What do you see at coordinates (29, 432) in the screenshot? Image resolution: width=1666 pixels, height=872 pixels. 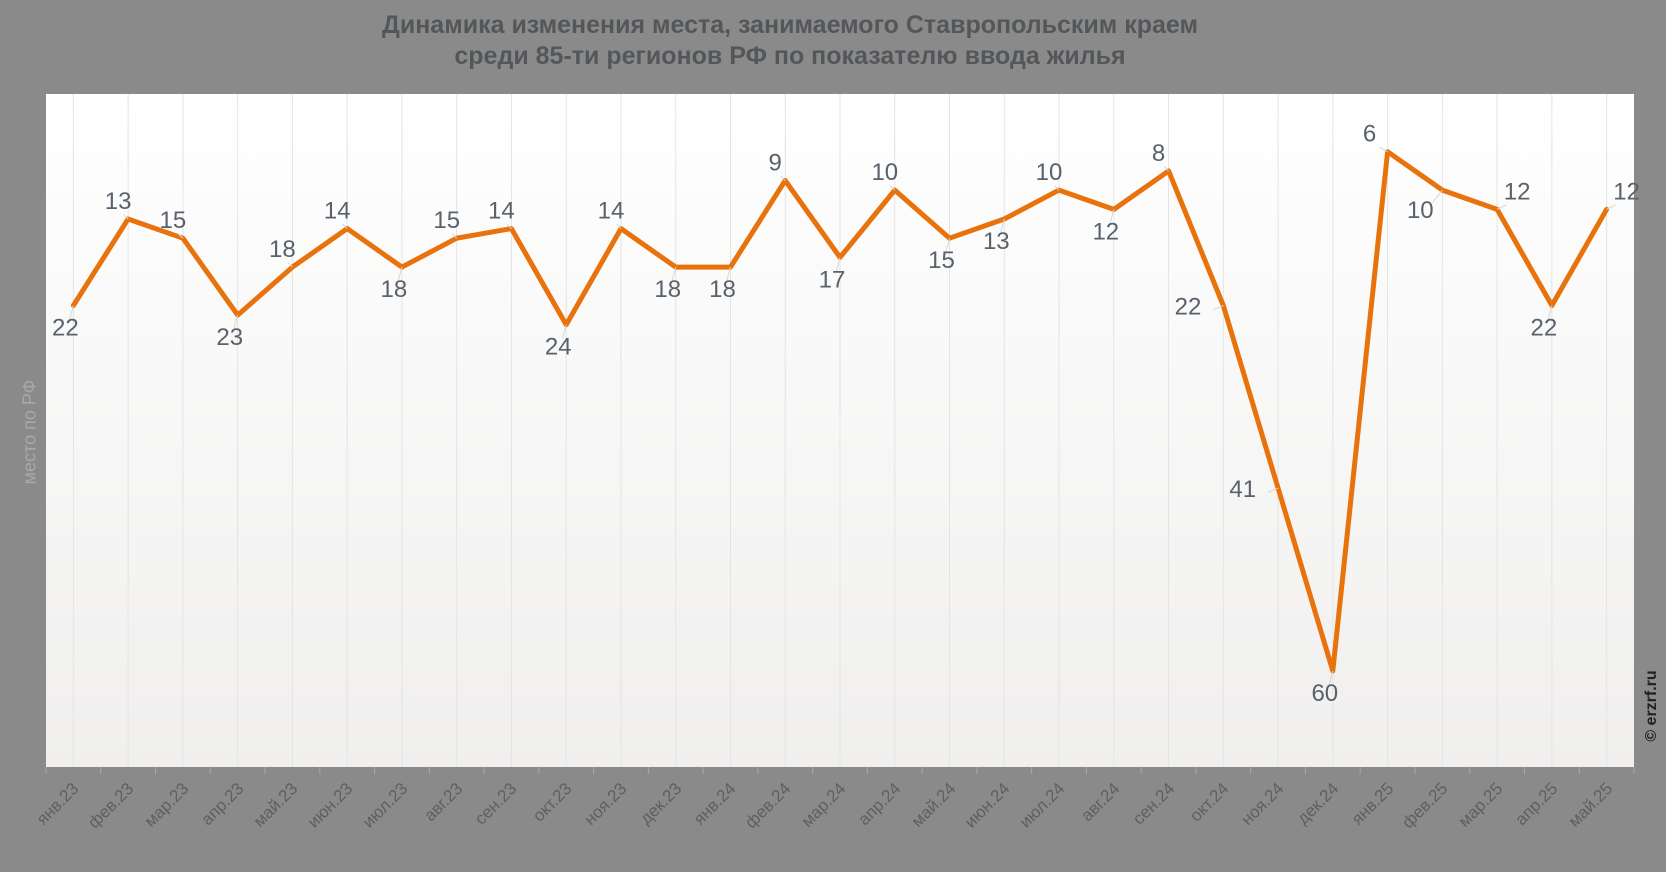 I see `y-axis-title: место по РФ` at bounding box center [29, 432].